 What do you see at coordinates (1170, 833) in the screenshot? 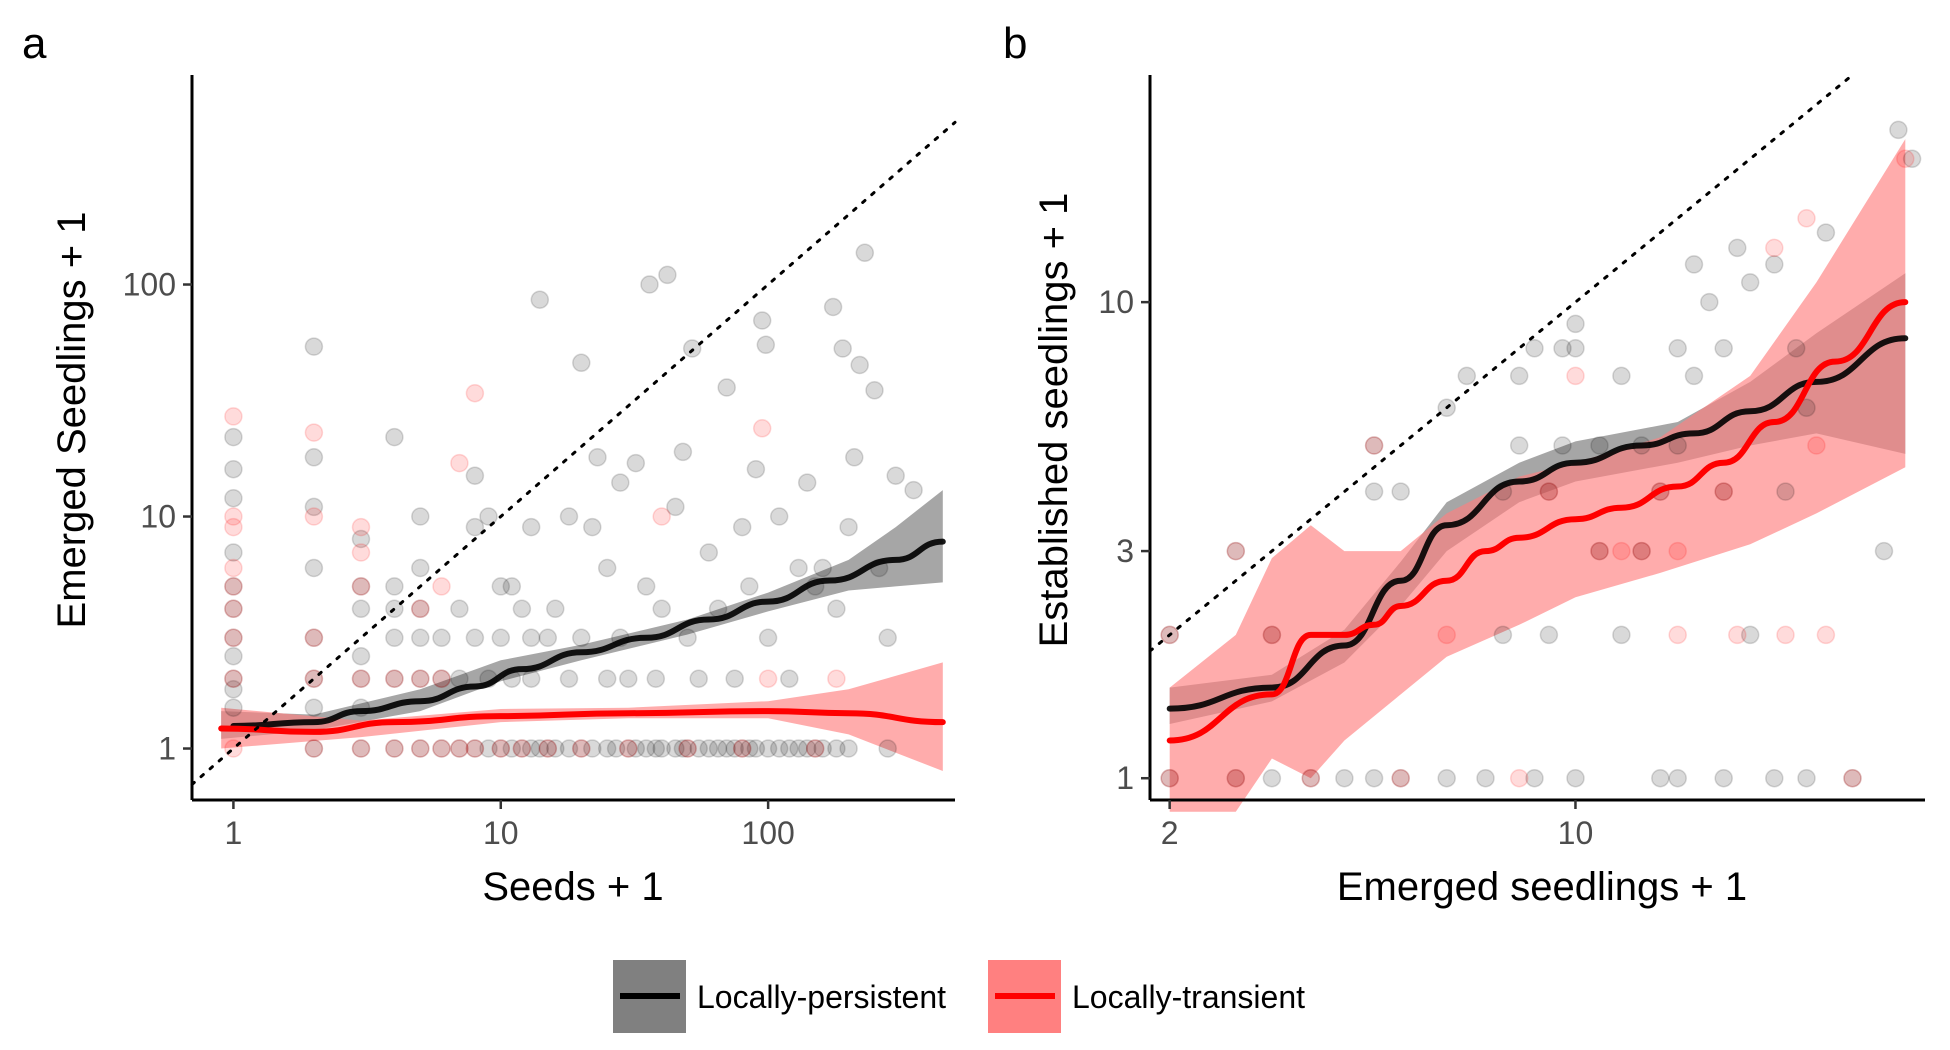
I see `panel-b-x-tick-label: 2` at bounding box center [1170, 833].